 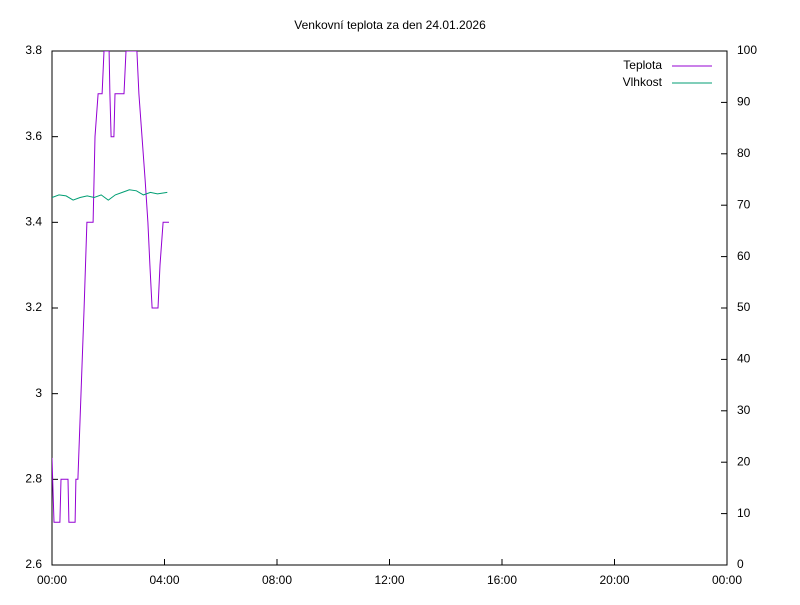 What do you see at coordinates (744, 513) in the screenshot?
I see `y2-tick-label: 10` at bounding box center [744, 513].